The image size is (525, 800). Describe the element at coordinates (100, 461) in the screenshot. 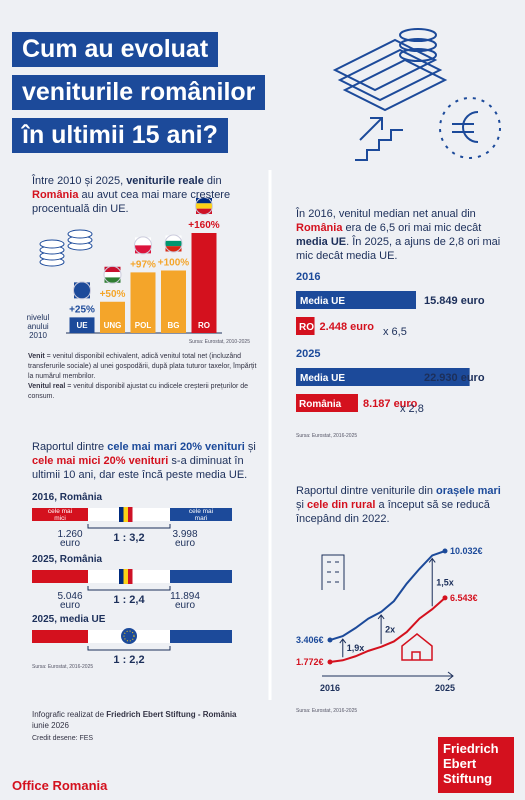

I see `text: cele mai mici 20% venituri` at that location.